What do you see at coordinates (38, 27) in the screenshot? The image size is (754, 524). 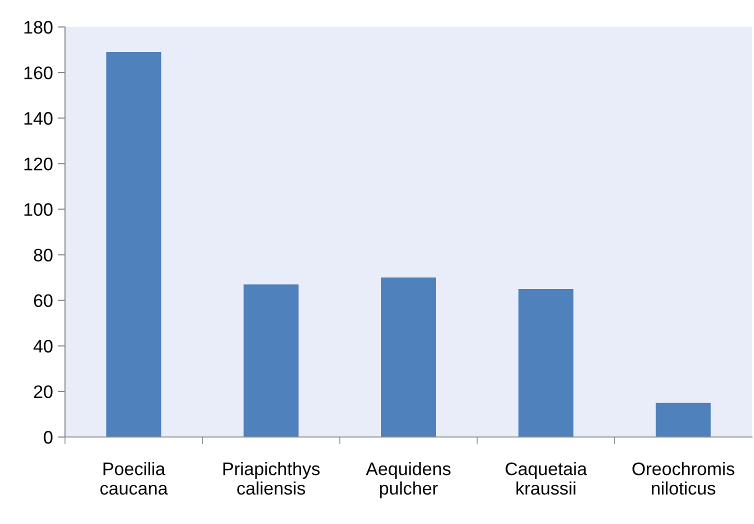 I see `y-tick-label: 180` at bounding box center [38, 27].